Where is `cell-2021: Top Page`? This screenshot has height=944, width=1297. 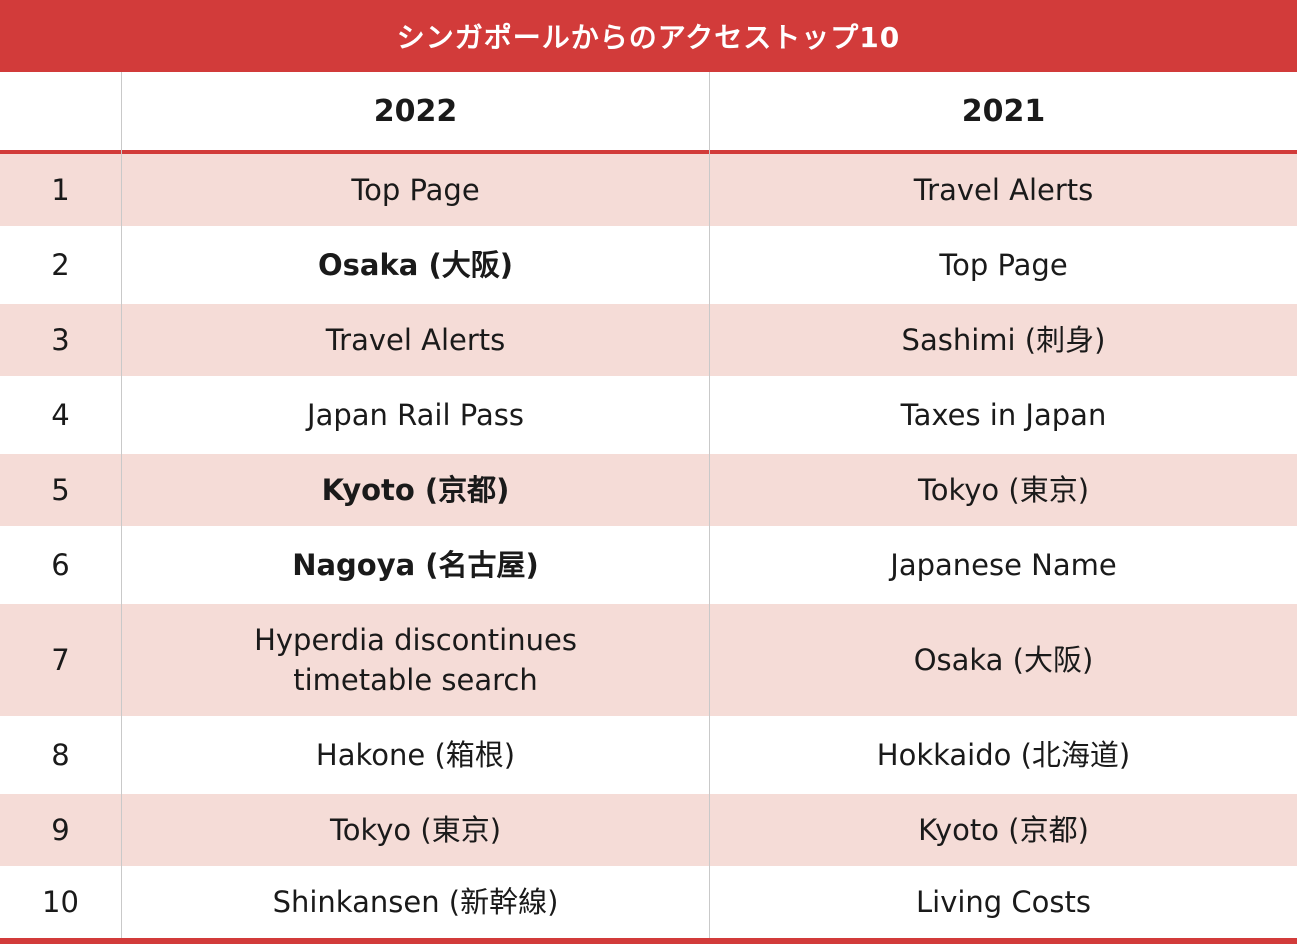
cell-2021: Top Page is located at coordinates (1003, 265).